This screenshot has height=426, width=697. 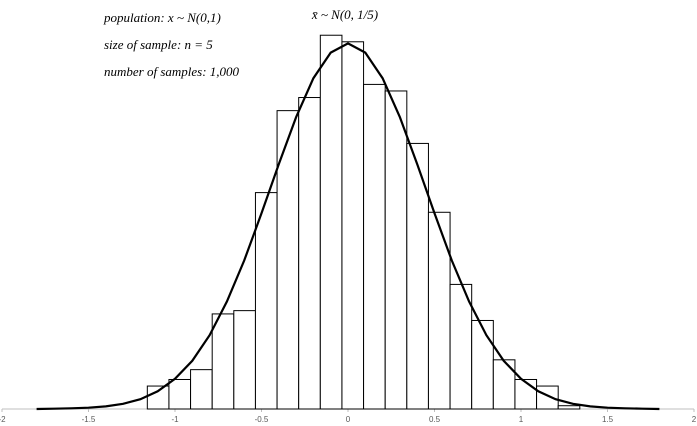 What do you see at coordinates (521, 419) in the screenshot?
I see `x-tick-label: 1` at bounding box center [521, 419].